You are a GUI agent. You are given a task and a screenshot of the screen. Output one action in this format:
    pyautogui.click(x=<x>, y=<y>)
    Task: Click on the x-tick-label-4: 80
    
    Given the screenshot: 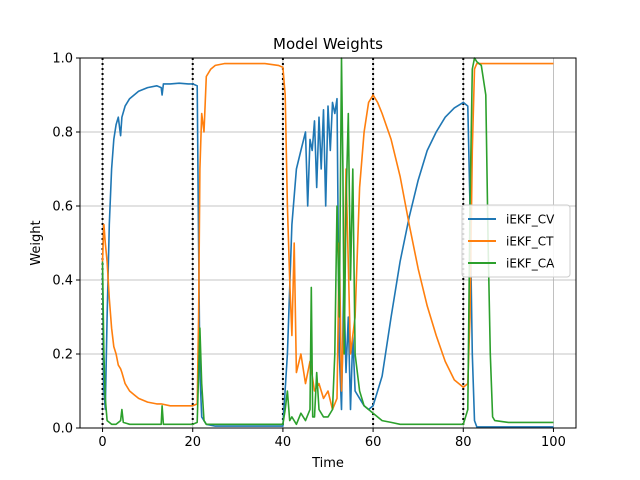 What is the action you would take?
    pyautogui.click(x=463, y=442)
    